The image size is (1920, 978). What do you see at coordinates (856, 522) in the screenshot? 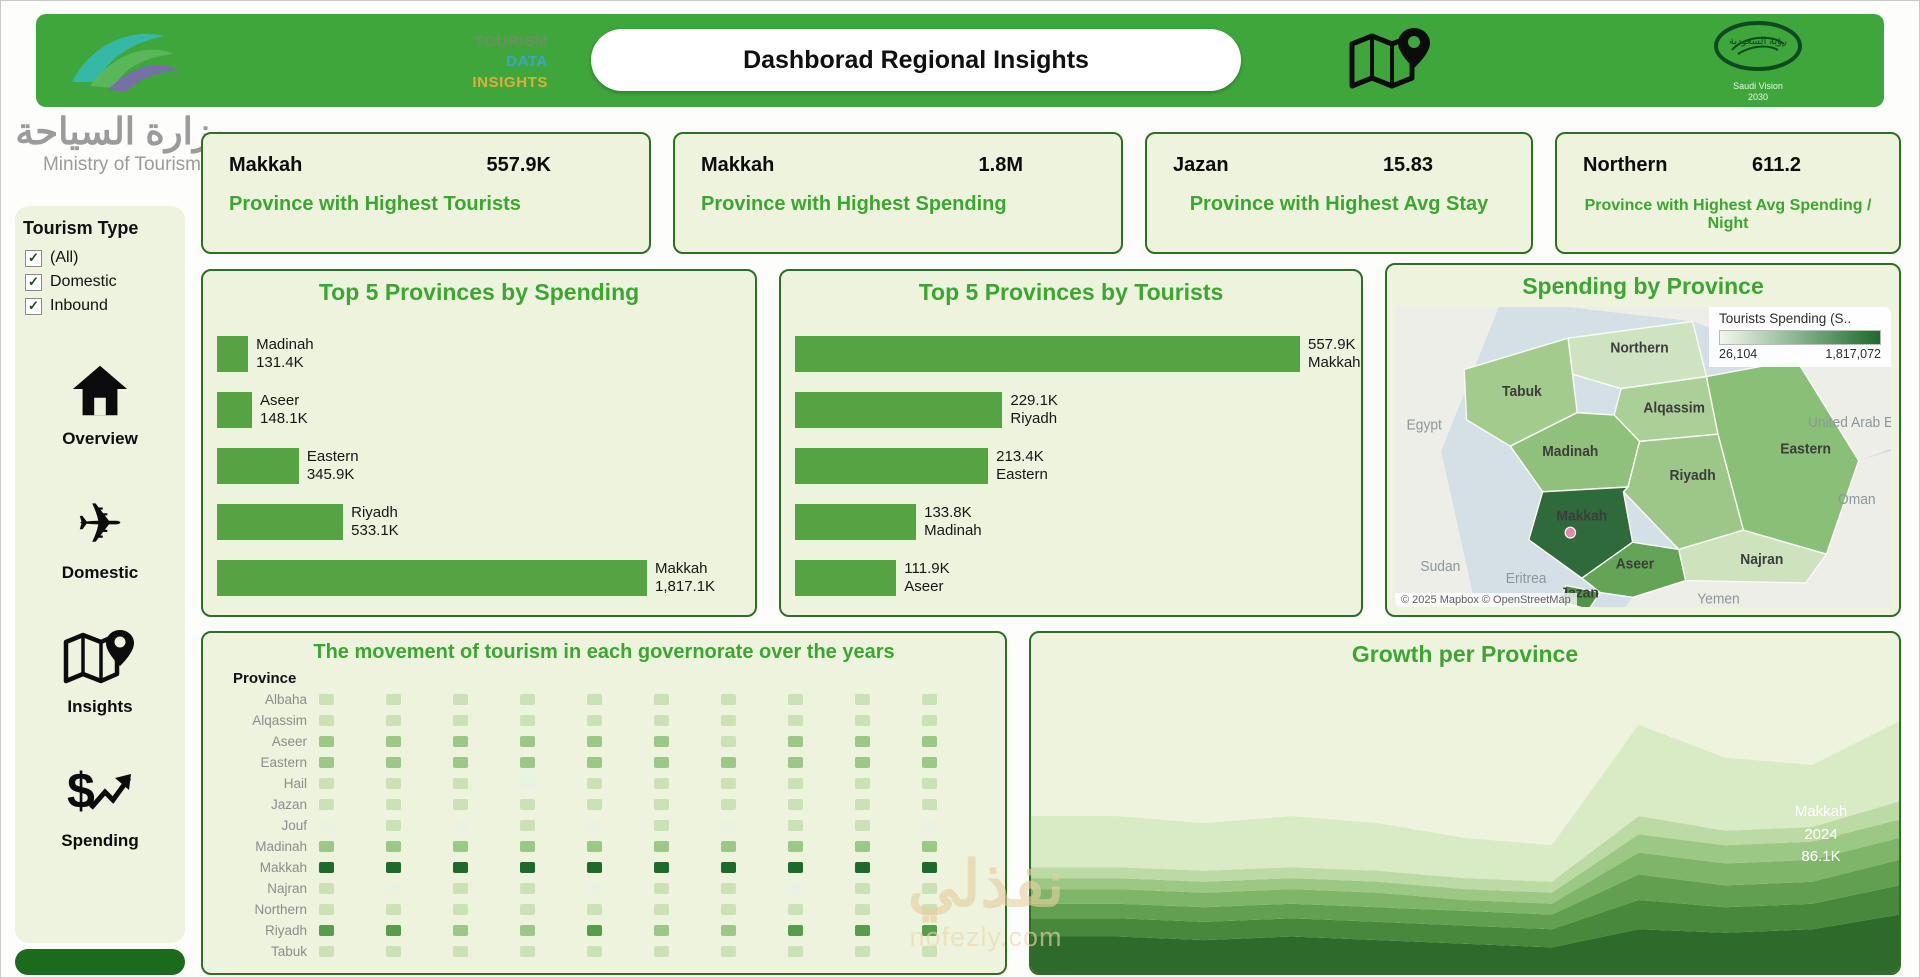
I see `bar-madinah` at bounding box center [856, 522].